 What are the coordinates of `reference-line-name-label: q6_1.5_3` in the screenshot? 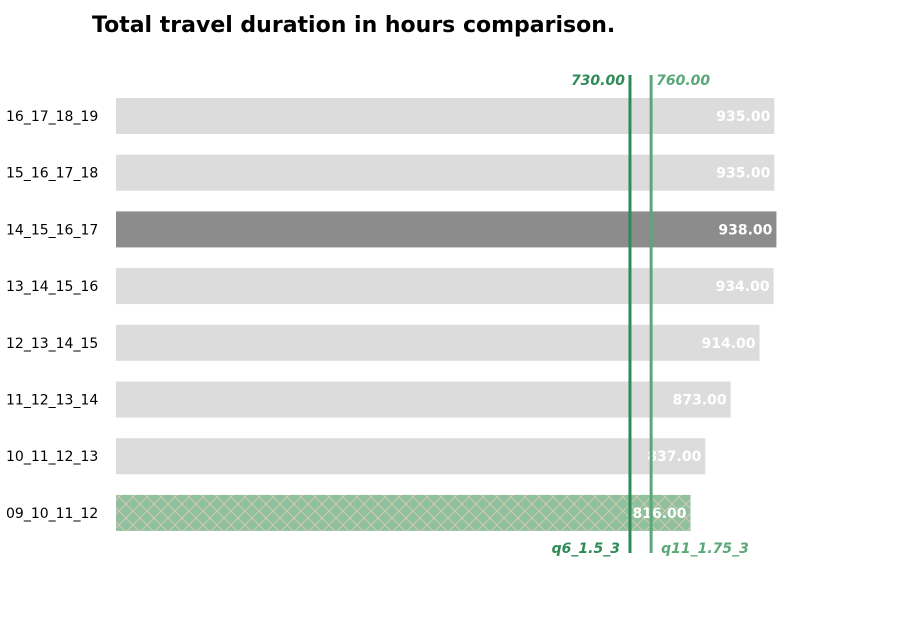 It's located at (586, 549).